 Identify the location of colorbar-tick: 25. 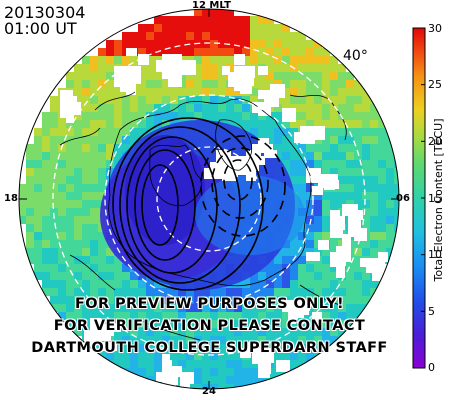
(435, 84).